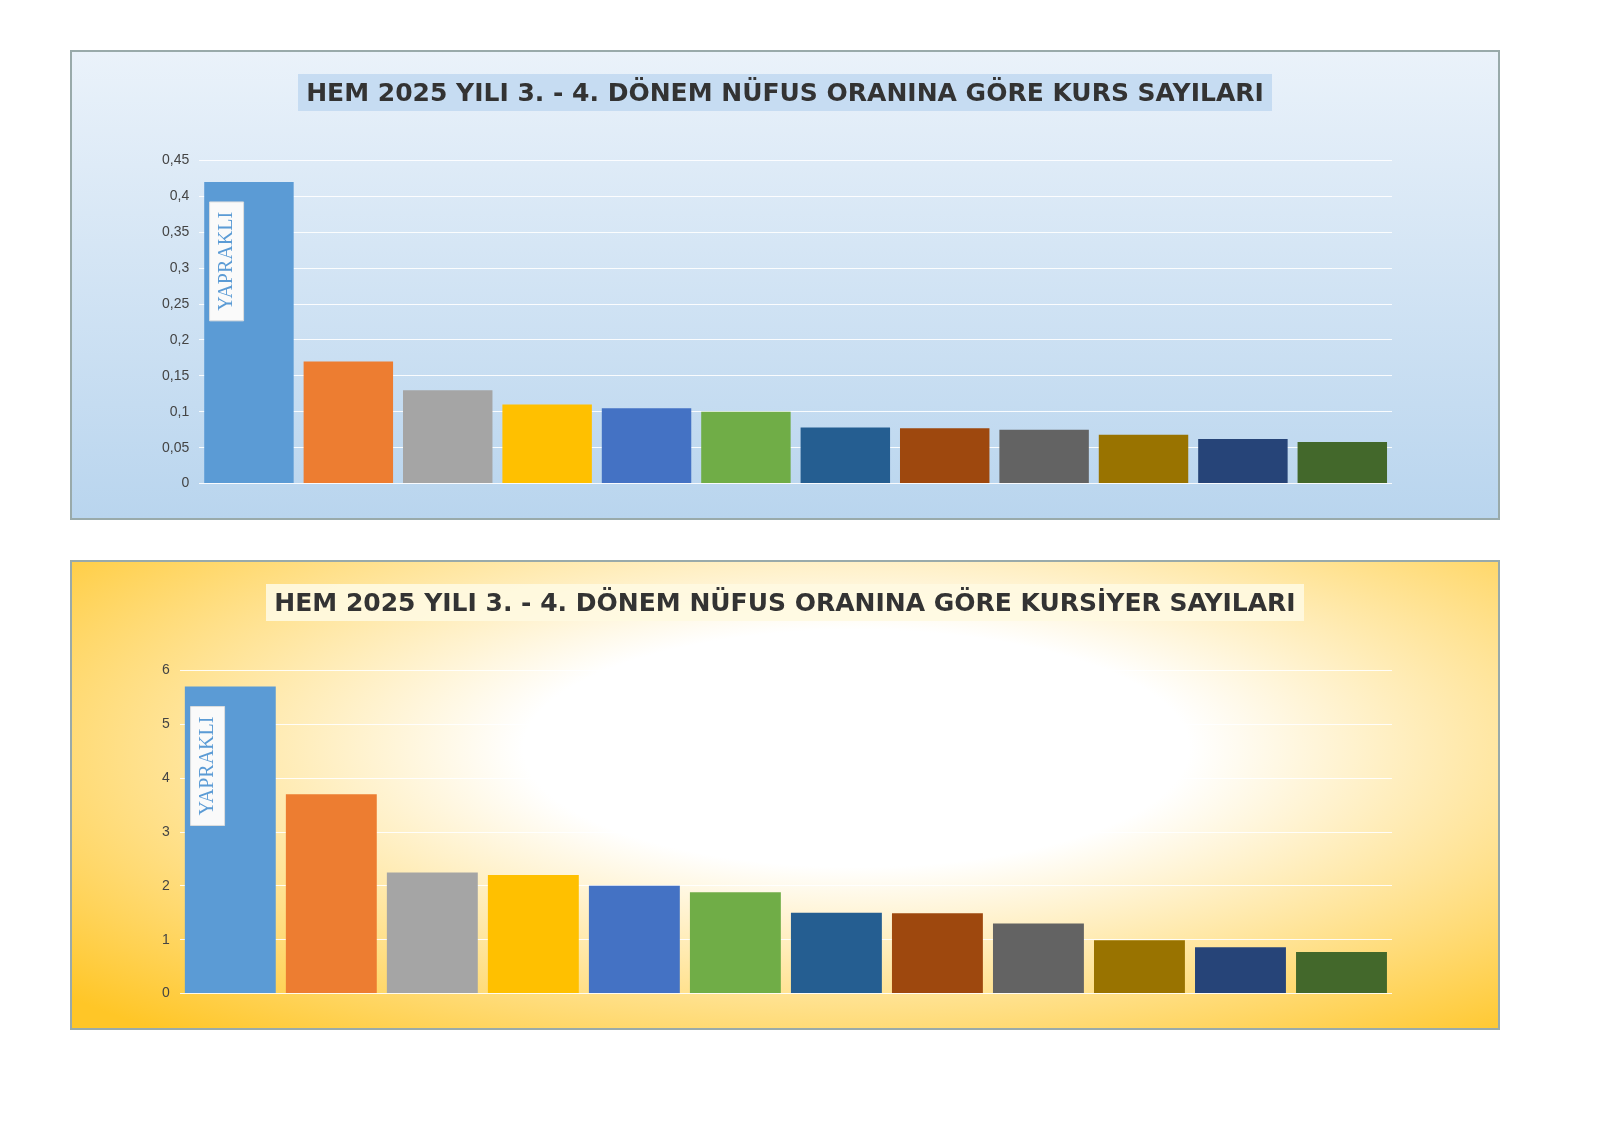  What do you see at coordinates (176, 446) in the screenshot?
I see `y-tick-label: 0,05` at bounding box center [176, 446].